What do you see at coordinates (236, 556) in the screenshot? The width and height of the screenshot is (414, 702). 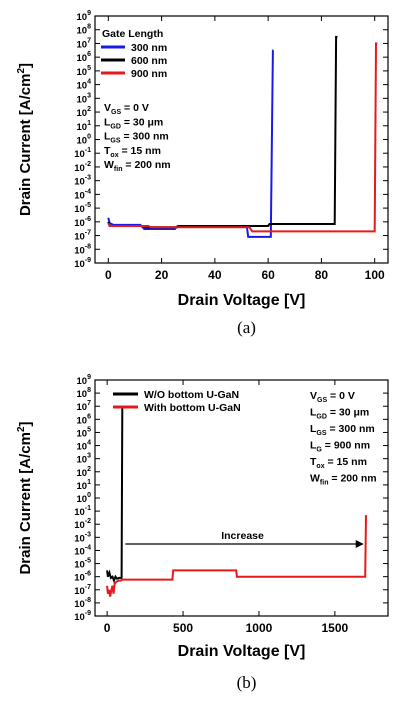 I see `series-line-with-bottom-u-gan` at bounding box center [236, 556].